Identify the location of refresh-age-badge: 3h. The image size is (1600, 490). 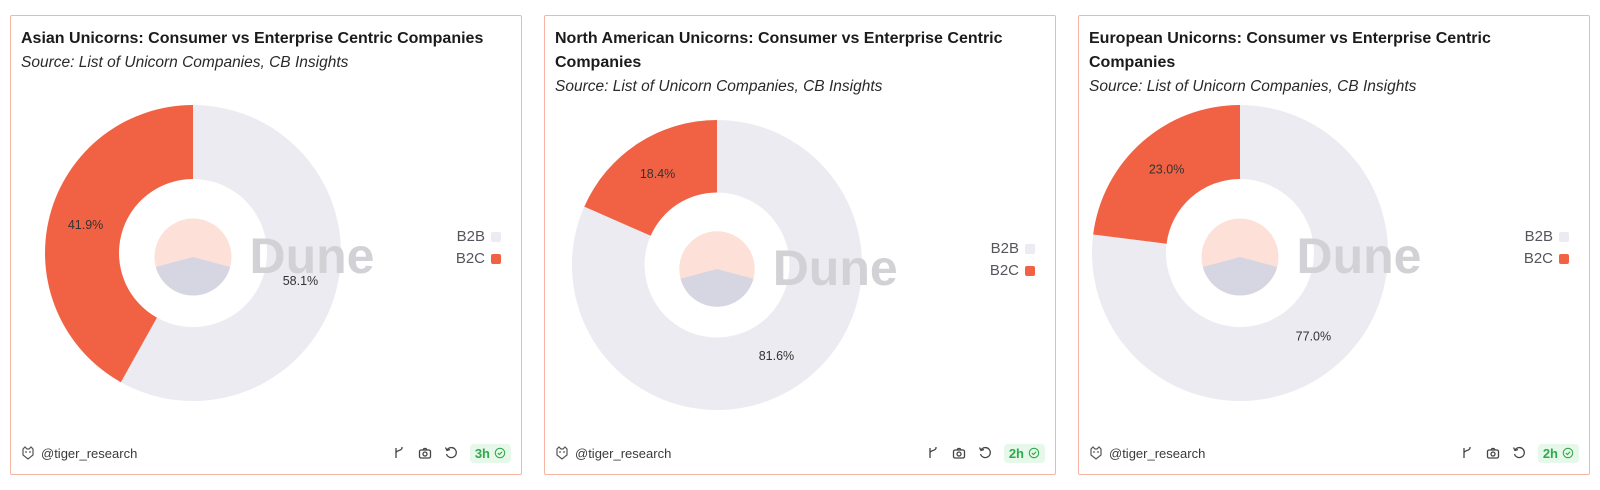
(490, 453).